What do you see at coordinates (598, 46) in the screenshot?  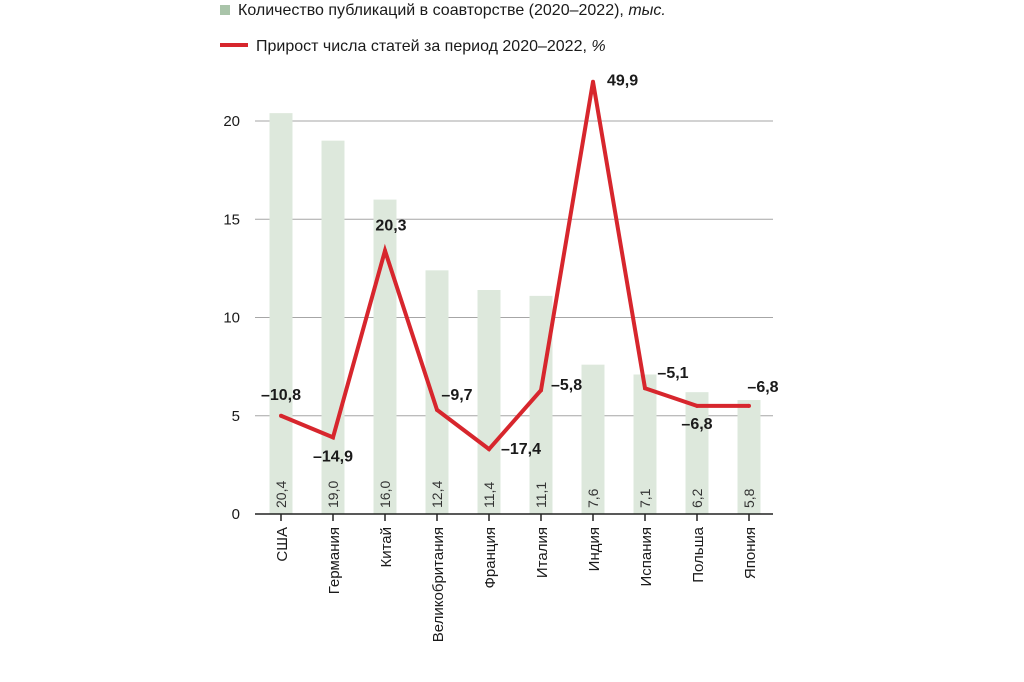 I see `legend-line-unit: %` at bounding box center [598, 46].